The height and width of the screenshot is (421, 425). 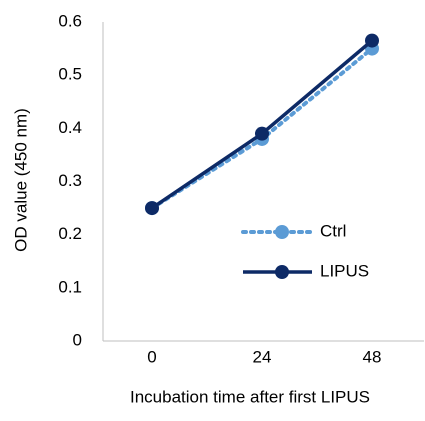 I want to click on legend-label: LIPUS, so click(x=344, y=270).